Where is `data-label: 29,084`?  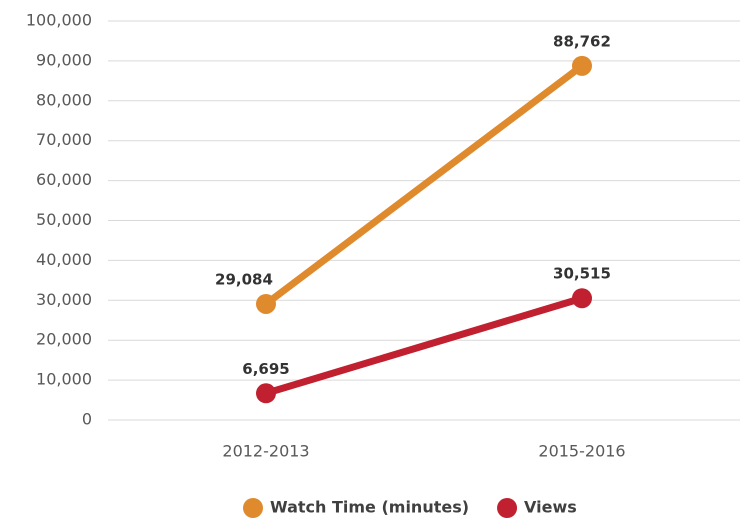 data-label: 29,084 is located at coordinates (244, 279).